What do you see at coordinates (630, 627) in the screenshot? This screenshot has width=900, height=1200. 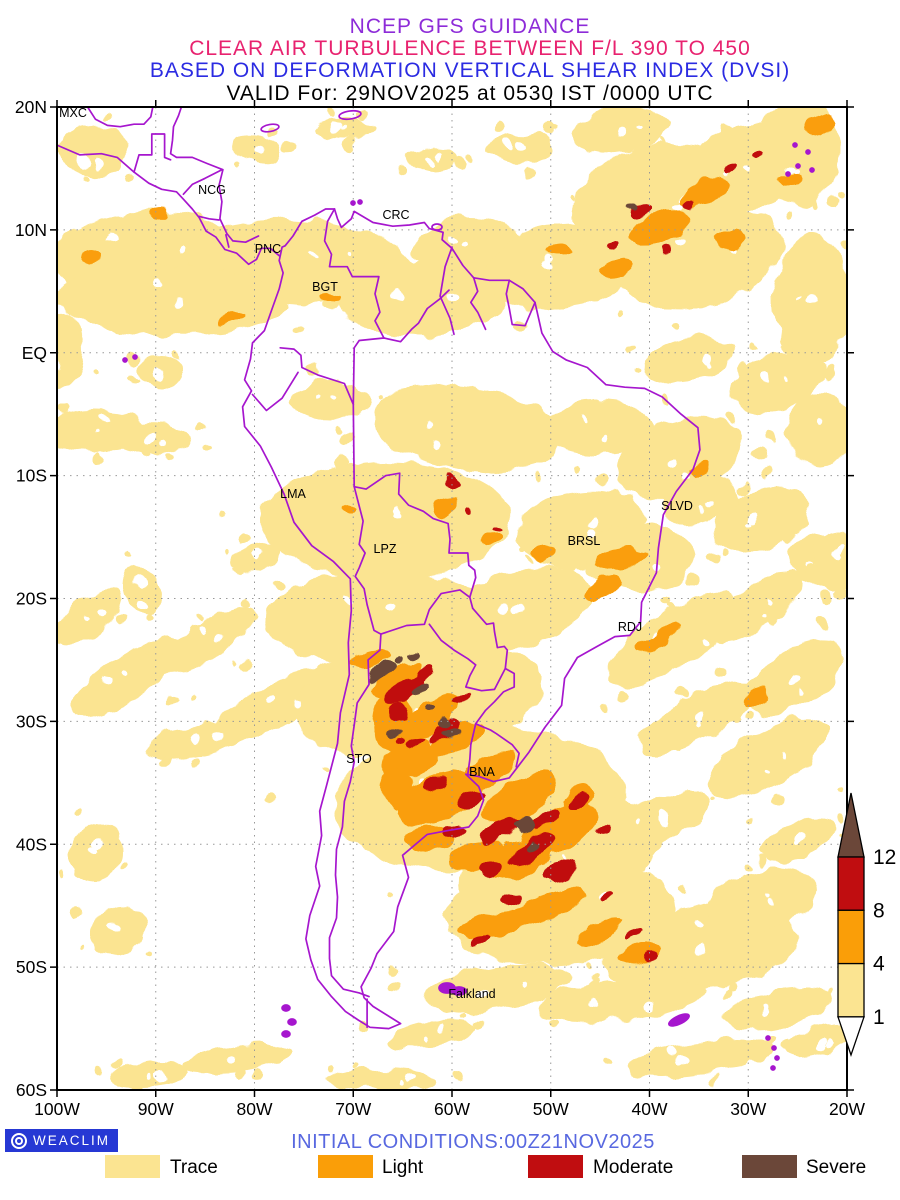 I see `station-label-RDJ: RDJ` at bounding box center [630, 627].